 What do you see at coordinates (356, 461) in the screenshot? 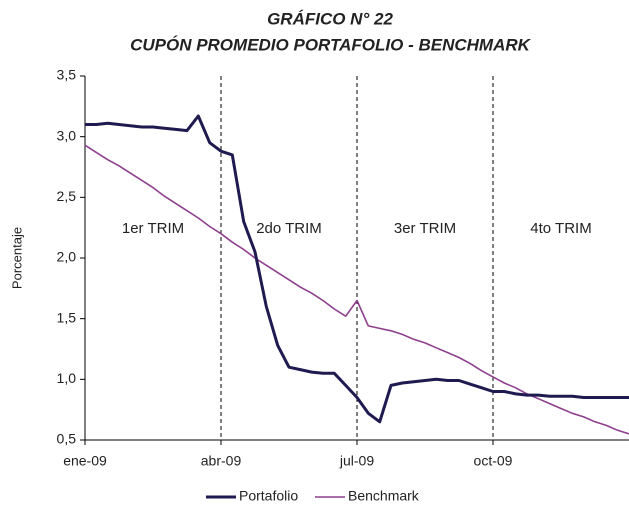
I see `x-tick-label: jul-09` at bounding box center [356, 461].